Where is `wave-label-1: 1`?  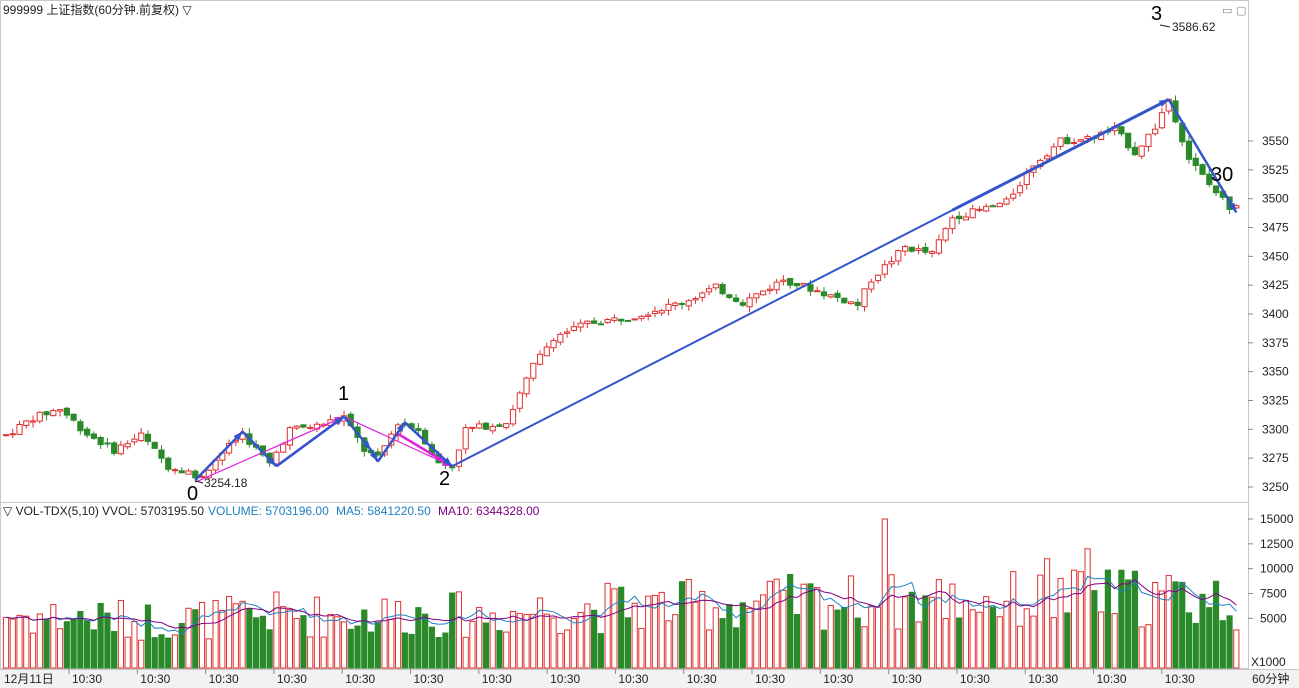 wave-label-1: 1 is located at coordinates (343, 394).